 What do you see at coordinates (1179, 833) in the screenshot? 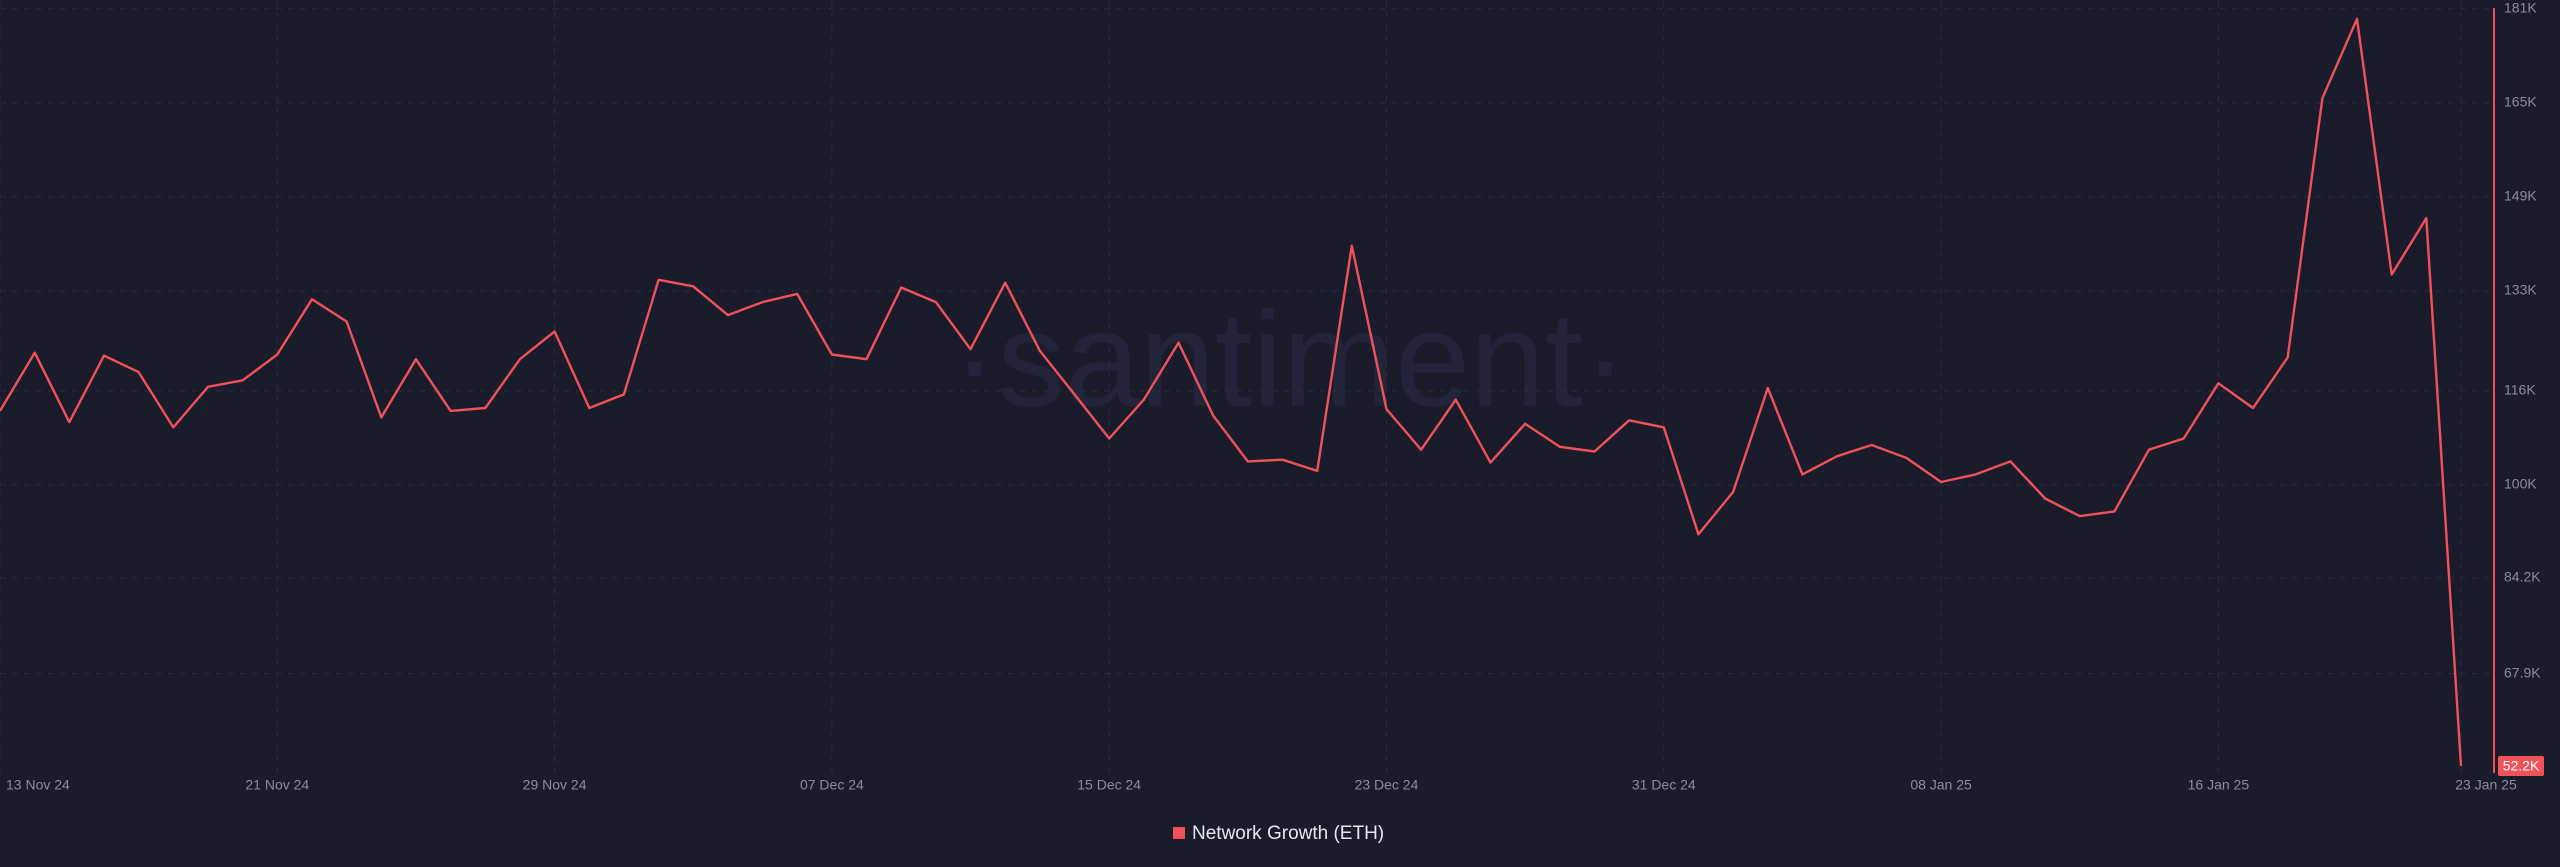
I see `legend-swatch` at bounding box center [1179, 833].